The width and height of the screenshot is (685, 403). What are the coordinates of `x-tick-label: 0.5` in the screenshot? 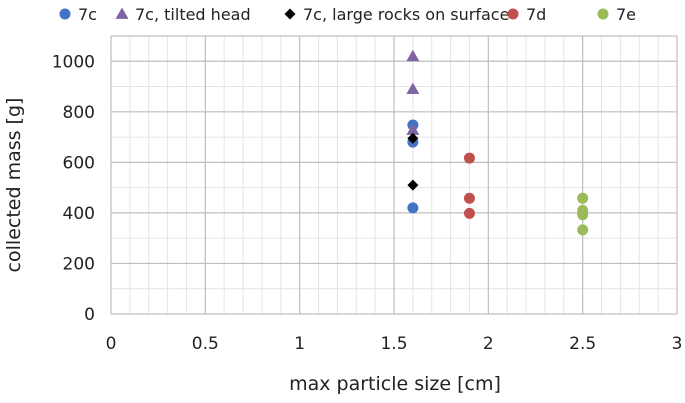 It's located at (205, 344).